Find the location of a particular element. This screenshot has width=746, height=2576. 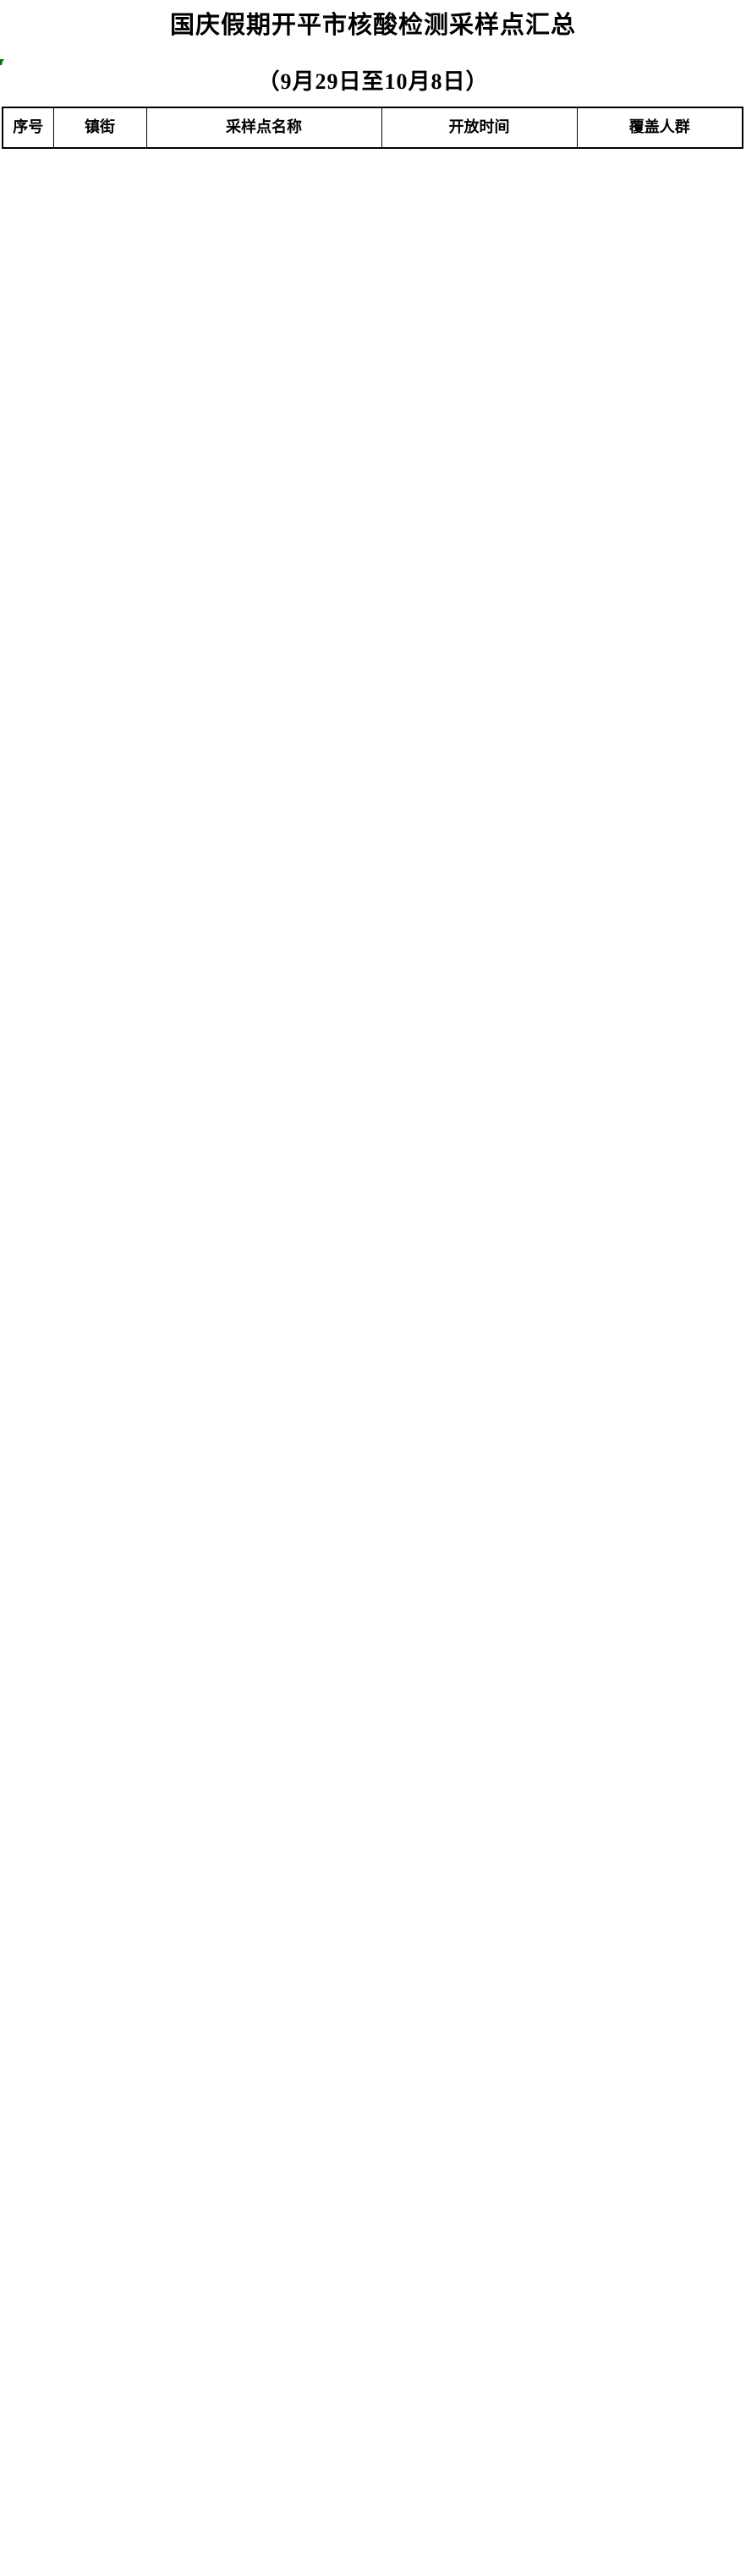

sampling-points-table: 序号 镇街 采样点名称 开放时间 覆盖人群 is located at coordinates (372, 128).